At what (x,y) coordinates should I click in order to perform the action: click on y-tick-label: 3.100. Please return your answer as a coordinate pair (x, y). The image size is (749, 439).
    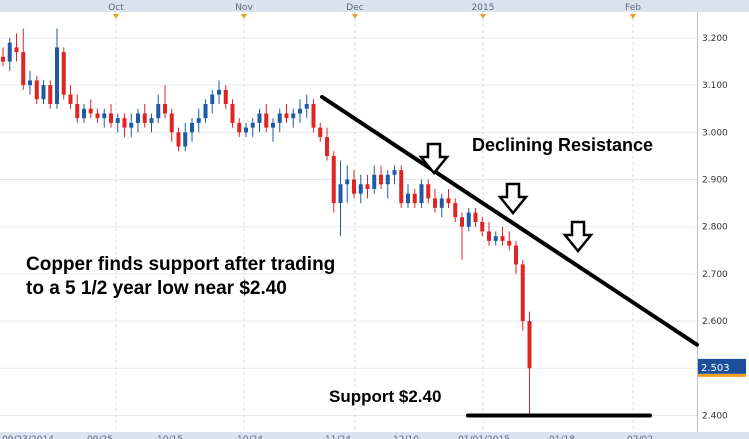
    Looking at the image, I should click on (715, 86).